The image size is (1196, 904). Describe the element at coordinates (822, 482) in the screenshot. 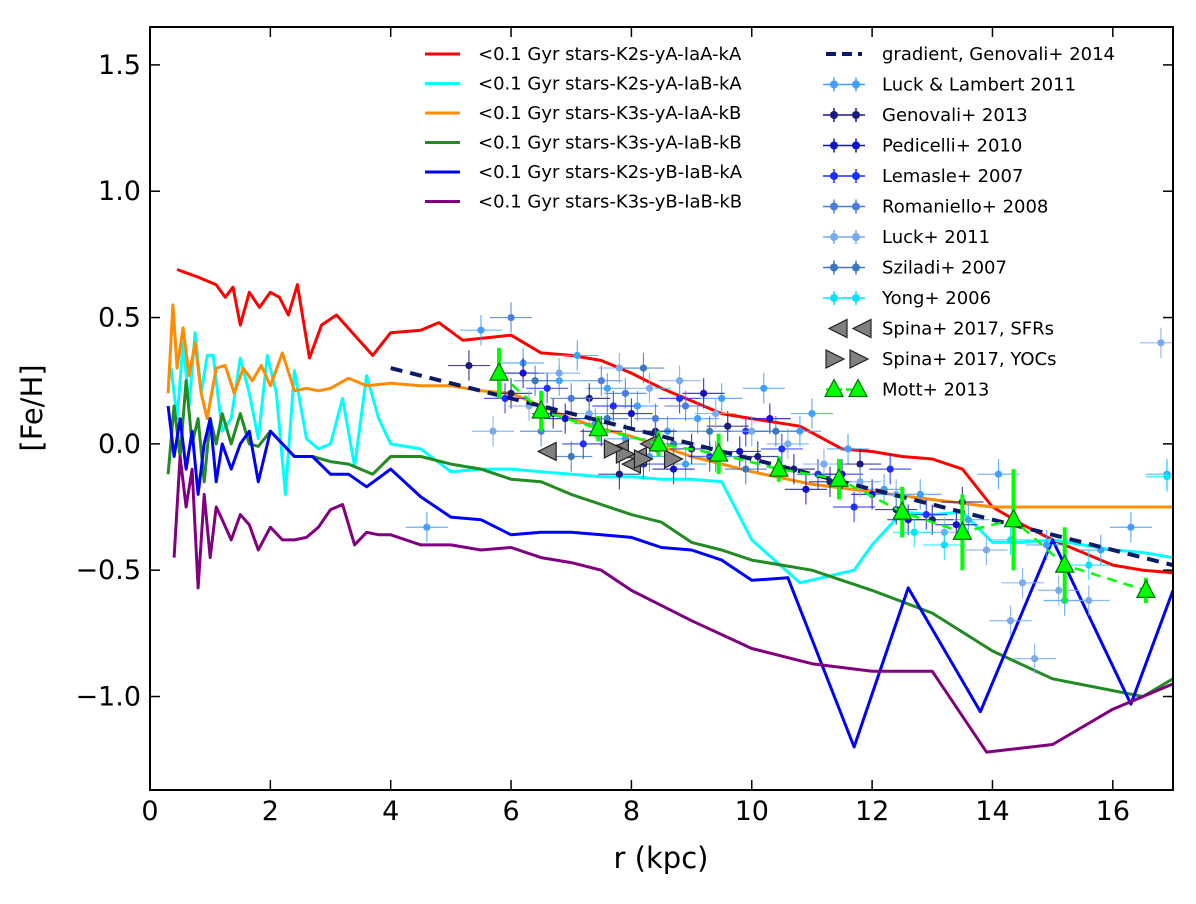

I see `mott-line` at that location.